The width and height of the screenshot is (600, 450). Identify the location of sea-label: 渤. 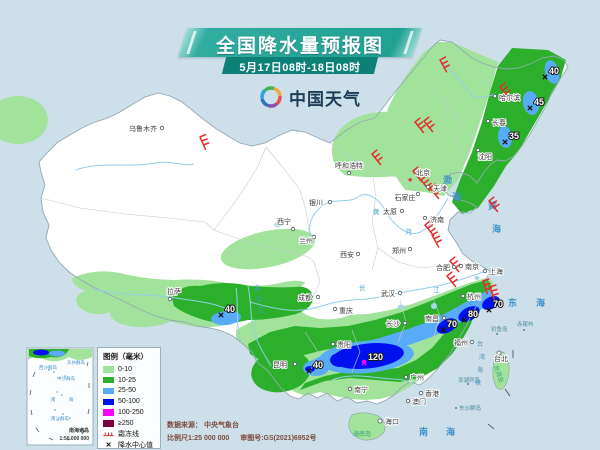
(447, 179).